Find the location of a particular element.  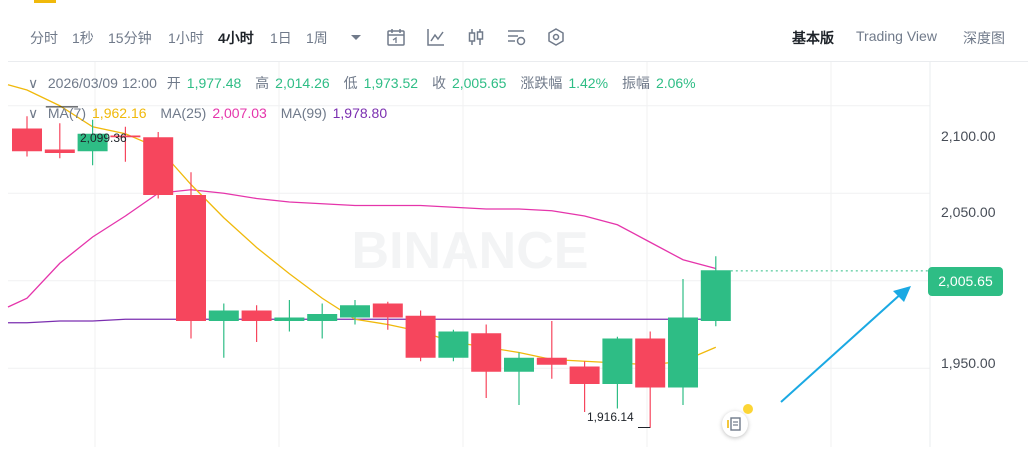

interval-tab-1d: 1日 is located at coordinates (281, 38).